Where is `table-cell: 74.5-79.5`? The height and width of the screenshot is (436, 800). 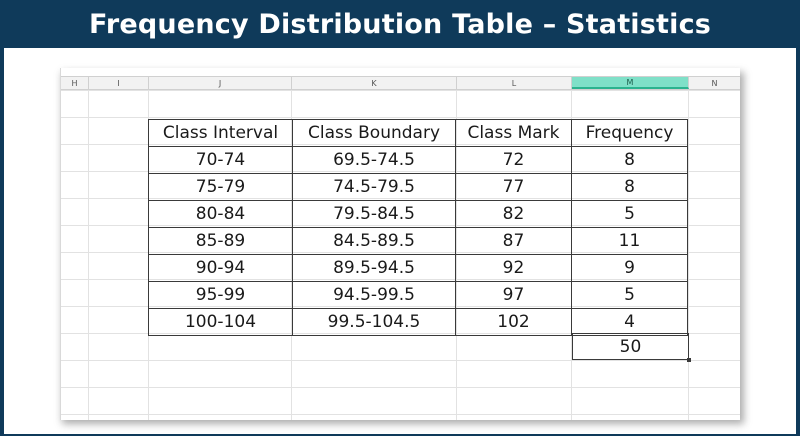 table-cell: 74.5-79.5 is located at coordinates (374, 187).